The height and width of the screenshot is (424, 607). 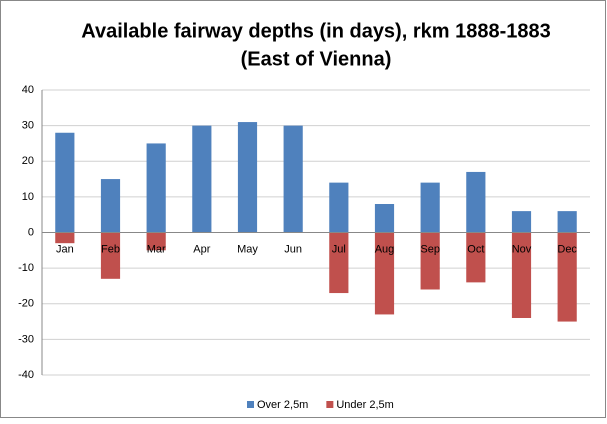 What do you see at coordinates (567, 249) in the screenshot?
I see `x-tick-label: Dec` at bounding box center [567, 249].